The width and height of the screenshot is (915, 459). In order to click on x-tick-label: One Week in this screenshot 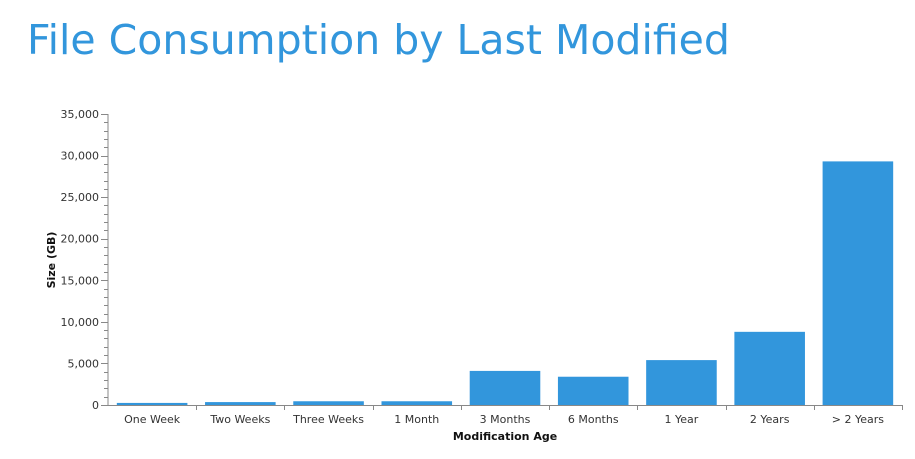, I will do `click(152, 419)`.